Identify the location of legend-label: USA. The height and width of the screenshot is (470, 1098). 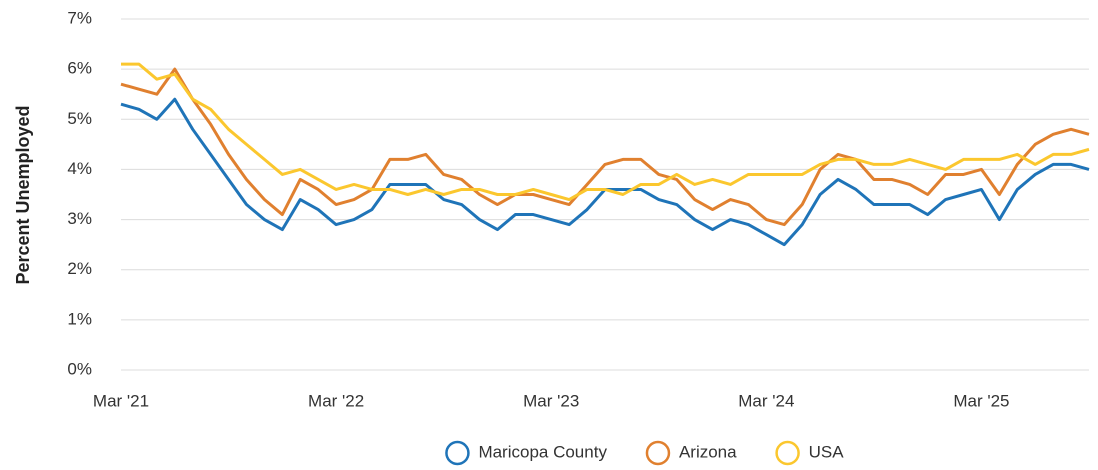
(827, 451).